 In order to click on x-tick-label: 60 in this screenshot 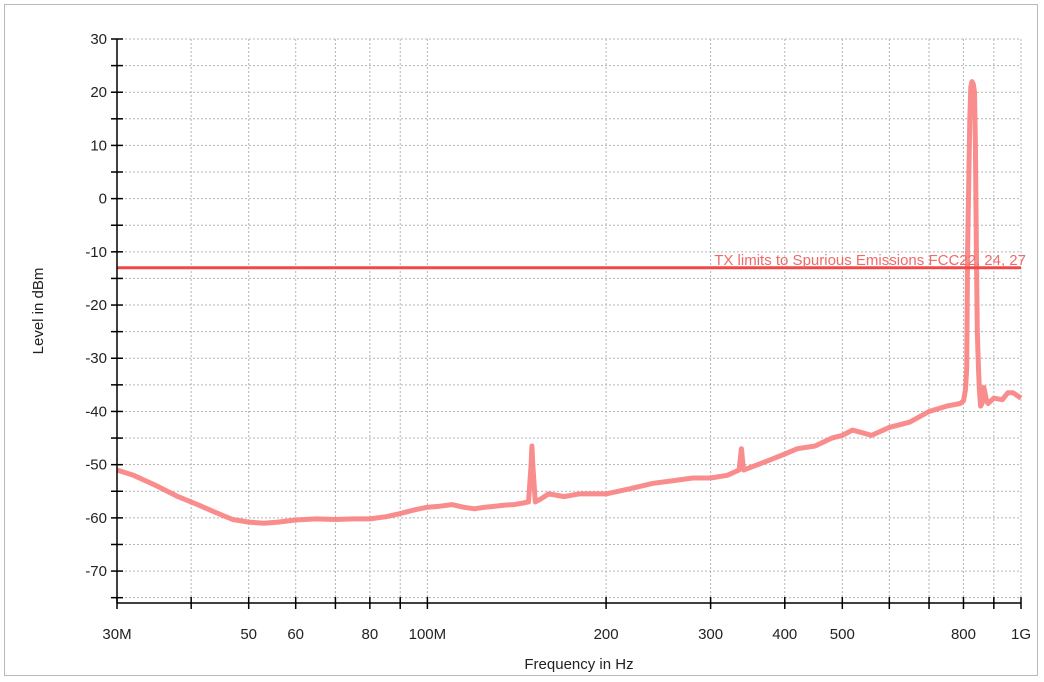, I will do `click(295, 634)`.